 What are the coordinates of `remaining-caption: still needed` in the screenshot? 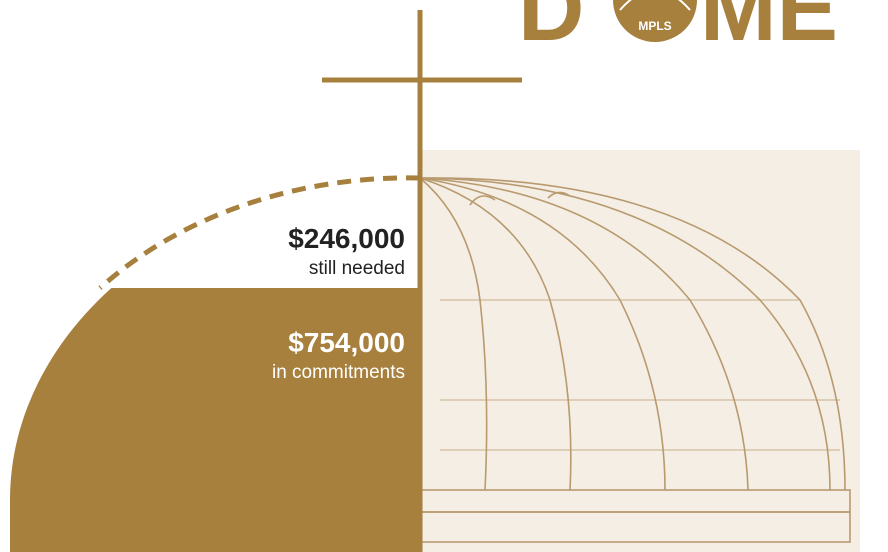 It's located at (357, 268).